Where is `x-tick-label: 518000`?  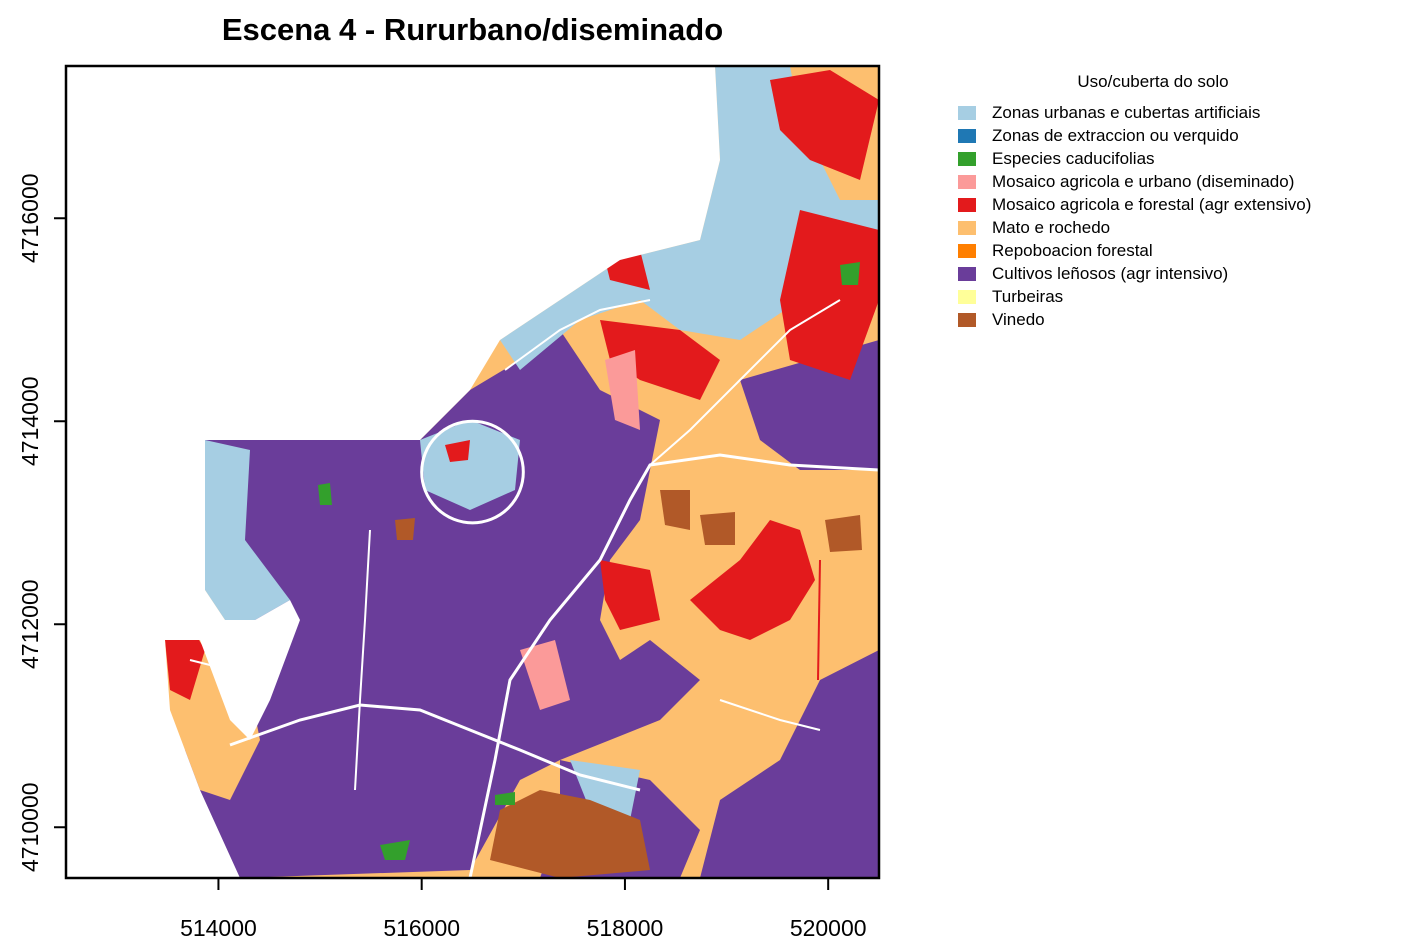 x-tick-label: 518000 is located at coordinates (625, 928).